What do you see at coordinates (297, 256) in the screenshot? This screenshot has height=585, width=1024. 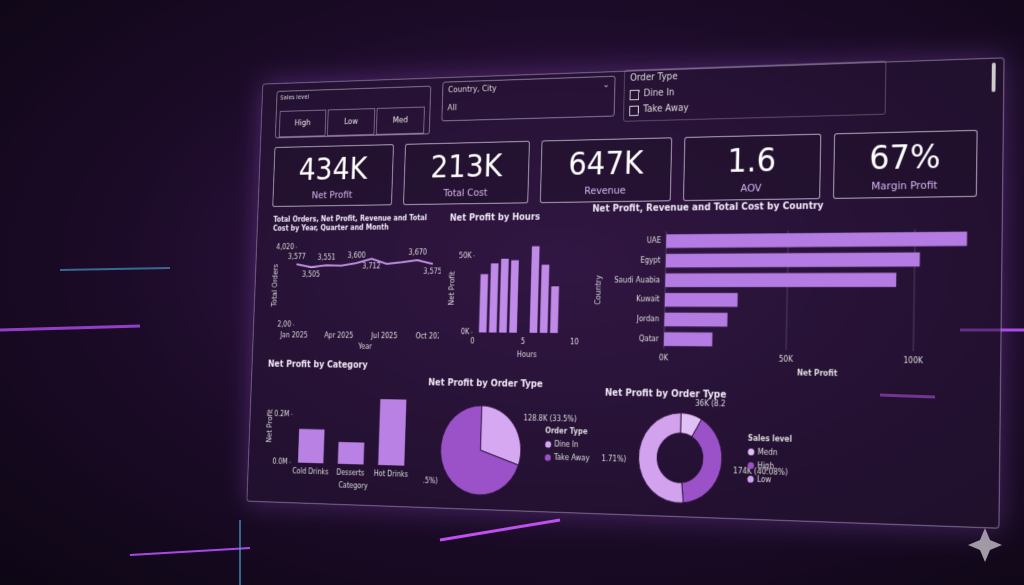 I see `data-label: 3,577` at bounding box center [297, 256].